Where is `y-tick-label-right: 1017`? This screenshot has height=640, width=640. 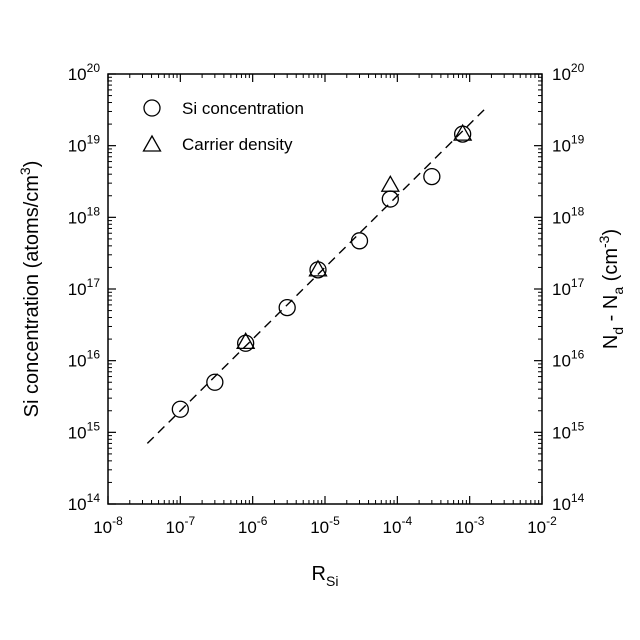
y-tick-label-right: 1017 is located at coordinates (568, 287).